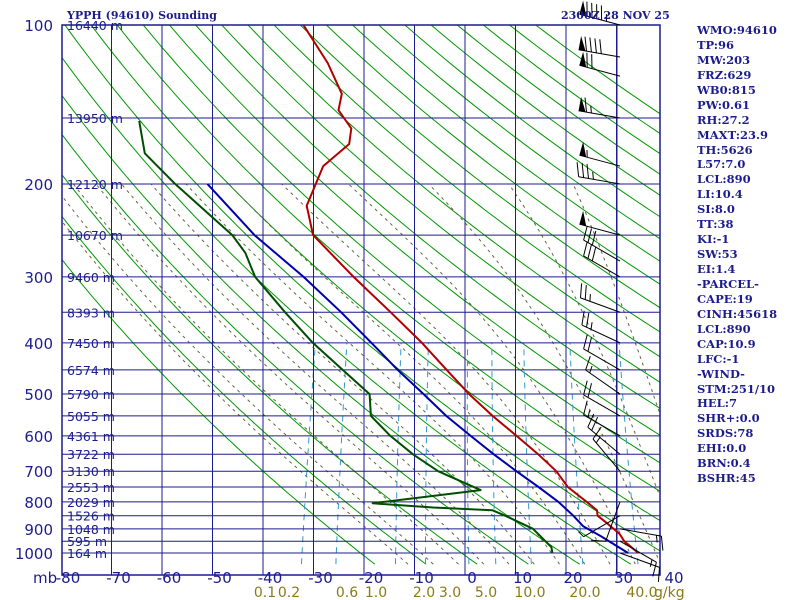 This screenshot has width=800, height=600. Describe the element at coordinates (641, 592) in the screenshot. I see `mixing-ratio-label: 40.0` at that location.